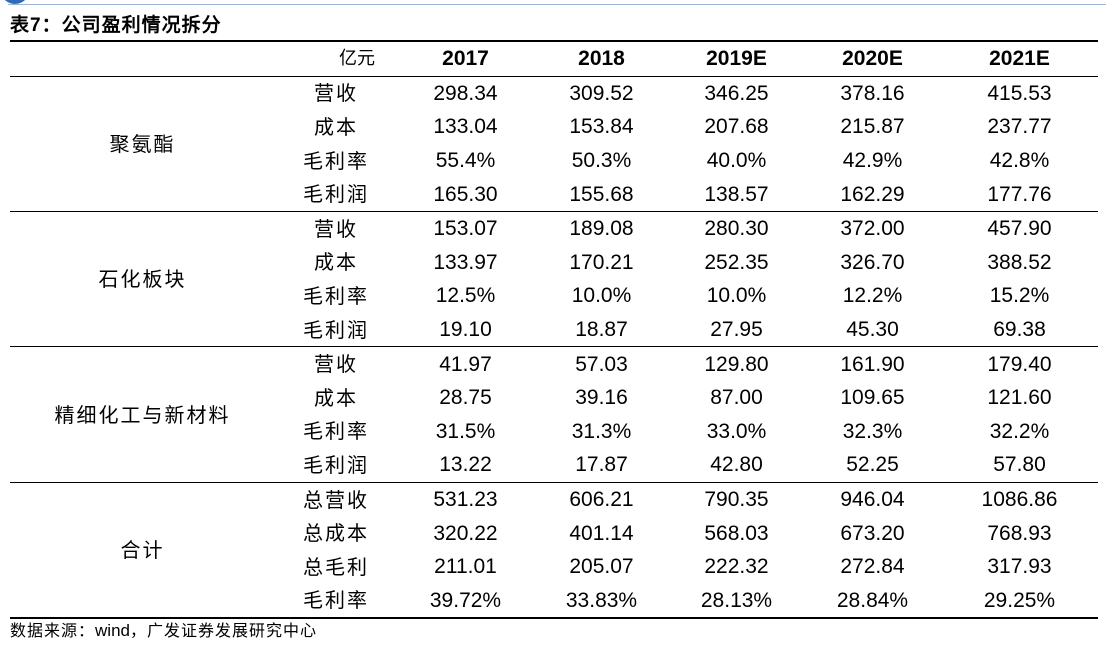  What do you see at coordinates (872, 229) in the screenshot?
I see `value-cell: 372.00` at bounding box center [872, 229].